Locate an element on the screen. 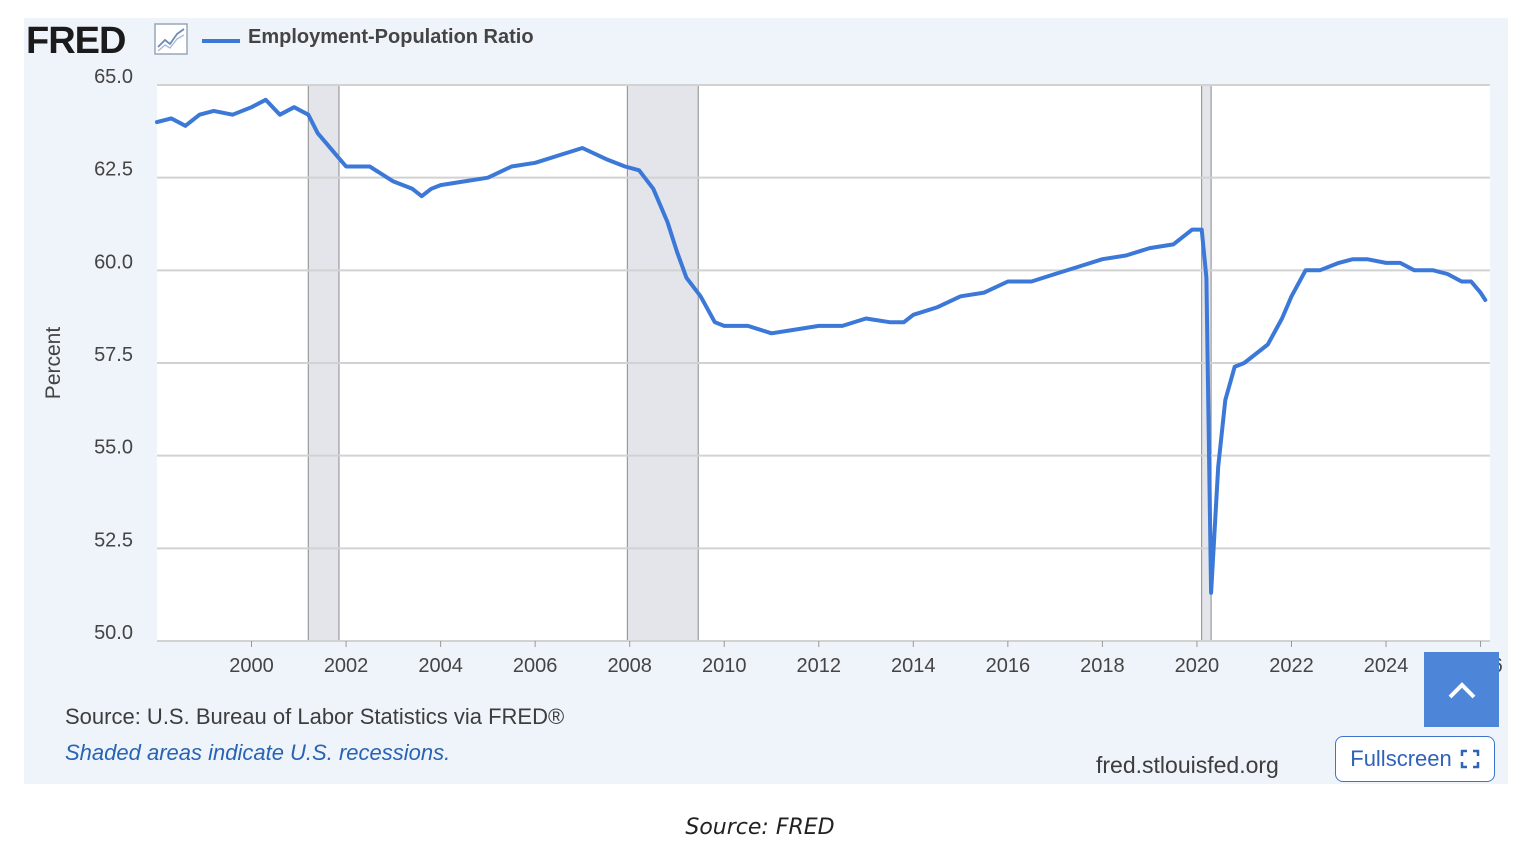 This screenshot has width=1520, height=858. x-tick-label: 2010 is located at coordinates (724, 666).